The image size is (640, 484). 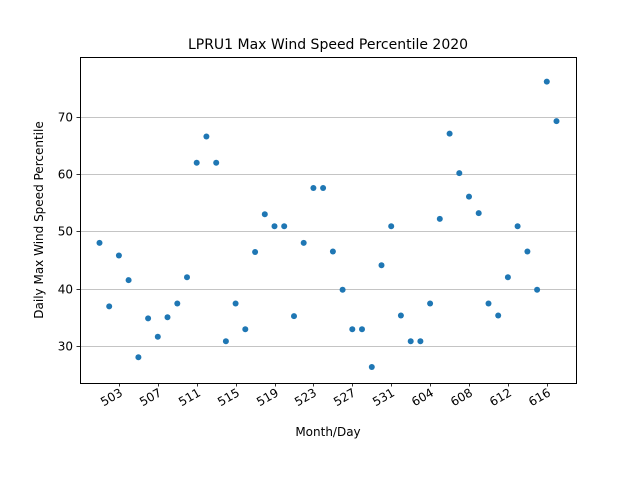 I want to click on y-tick-label: 70, so click(x=65, y=118).